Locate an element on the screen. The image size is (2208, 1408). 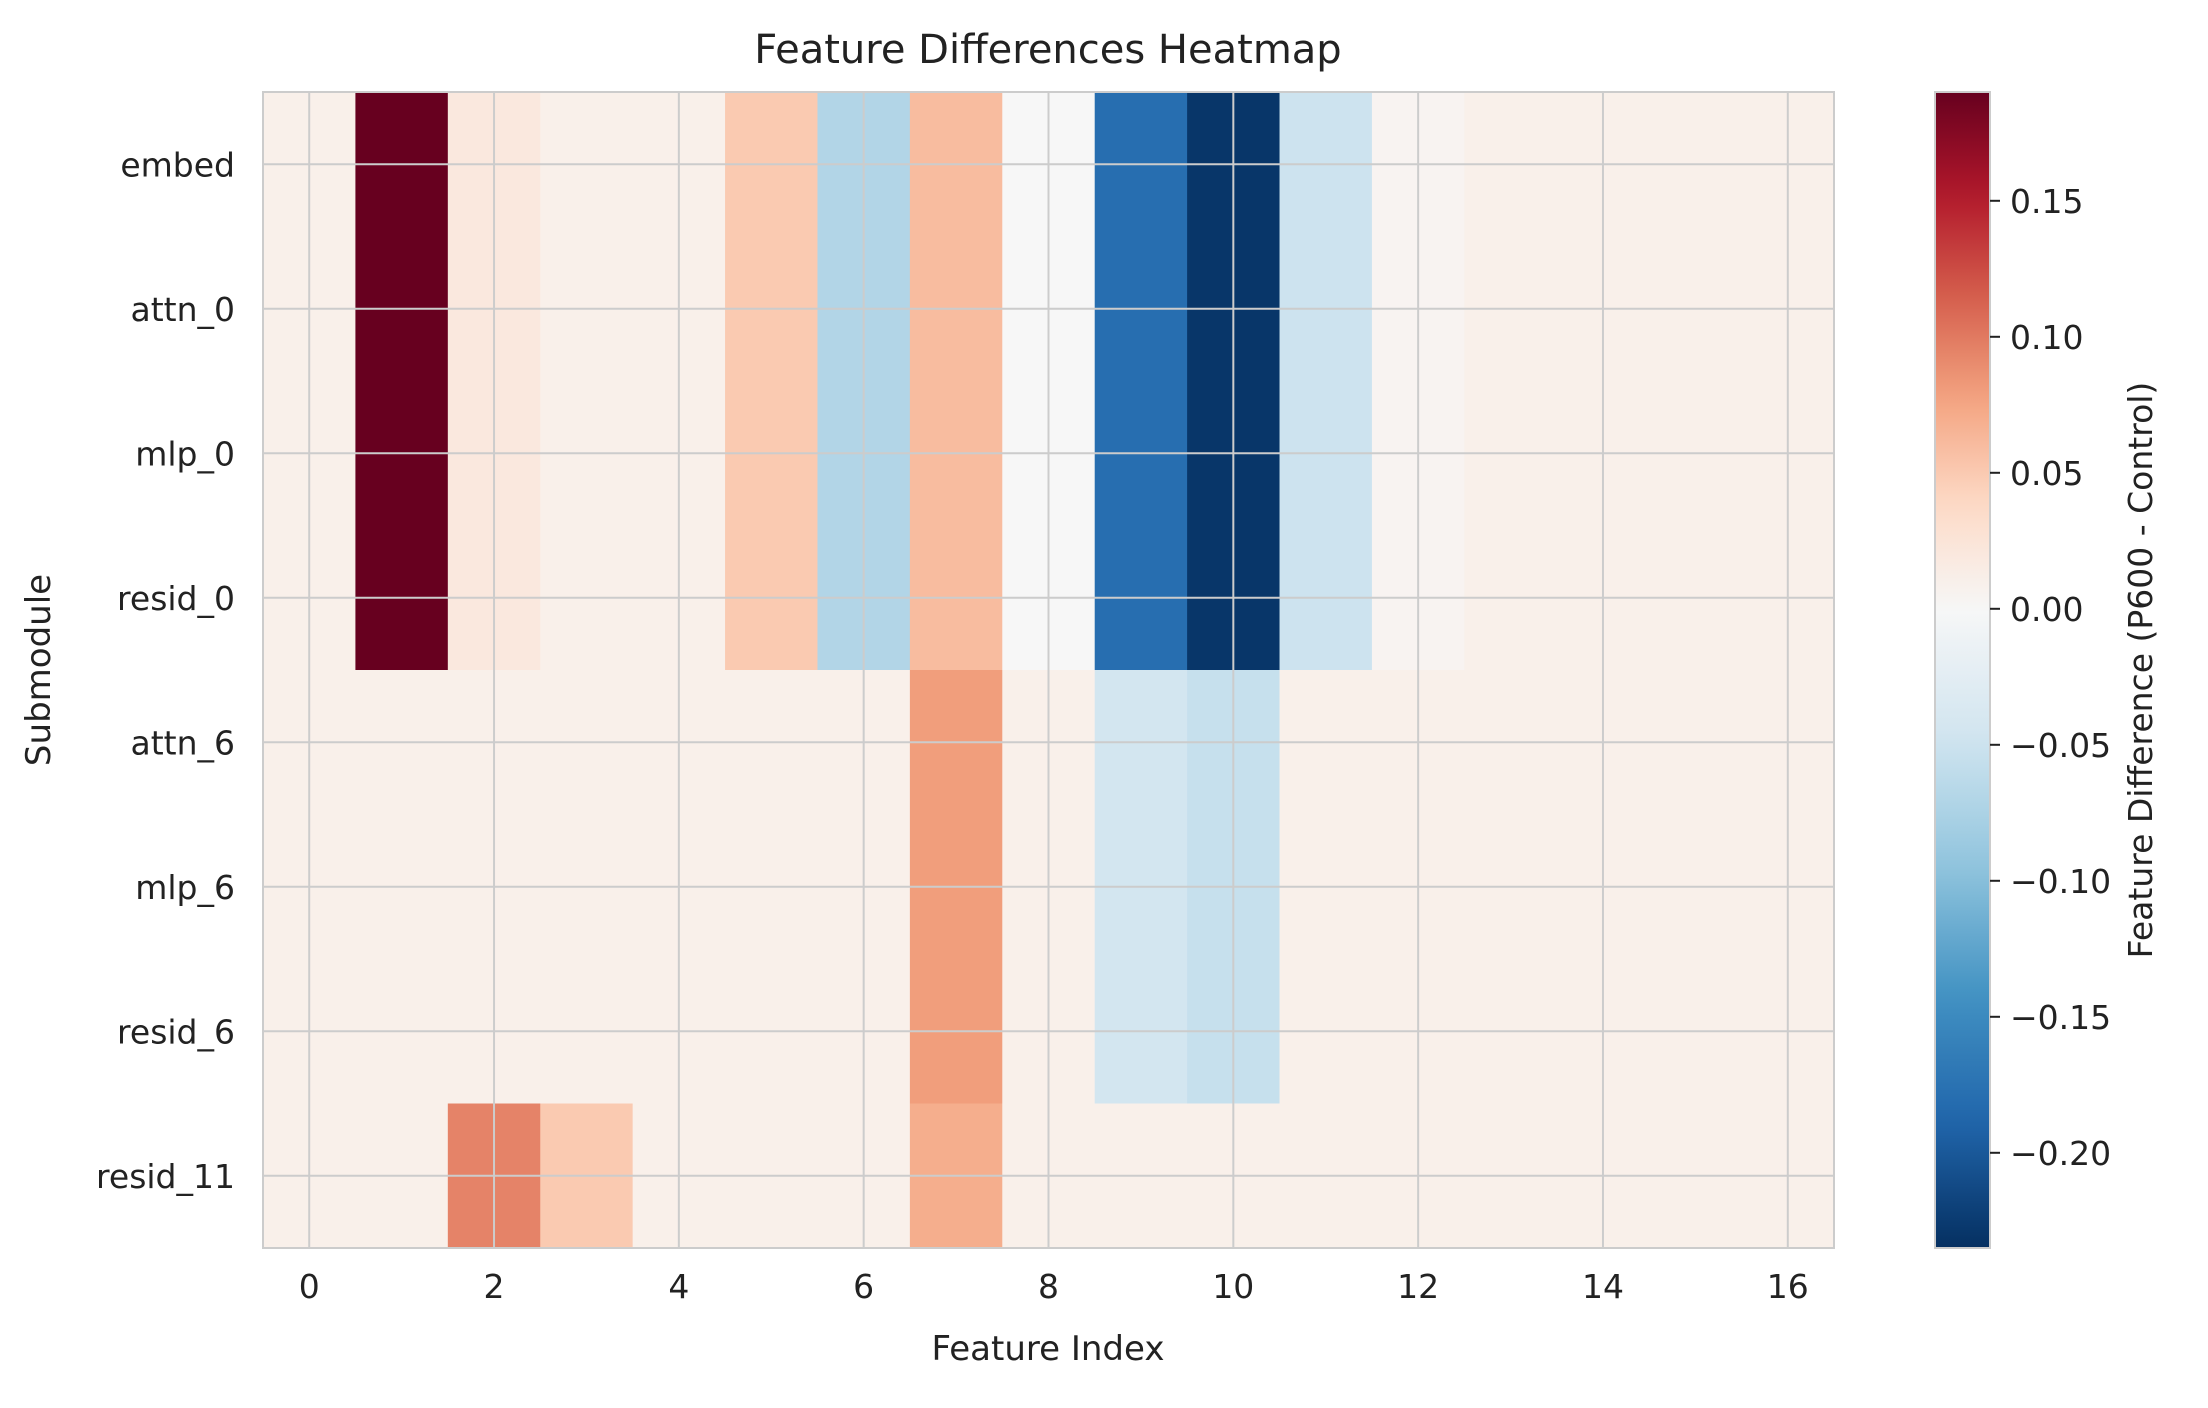
colorbar-tick-label: −0.10 is located at coordinates (2060, 881).